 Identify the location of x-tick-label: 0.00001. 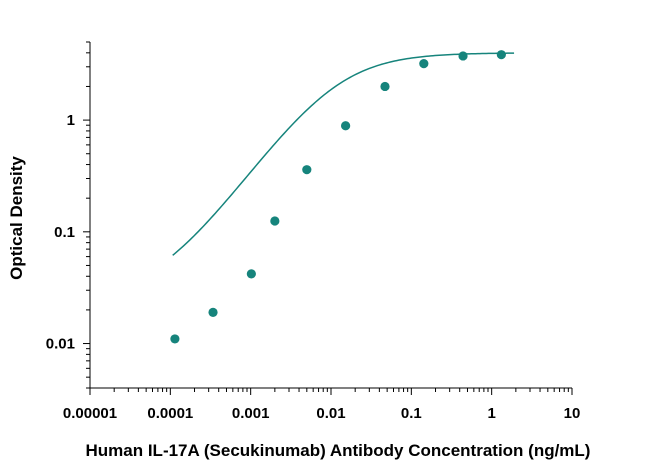
(90, 413).